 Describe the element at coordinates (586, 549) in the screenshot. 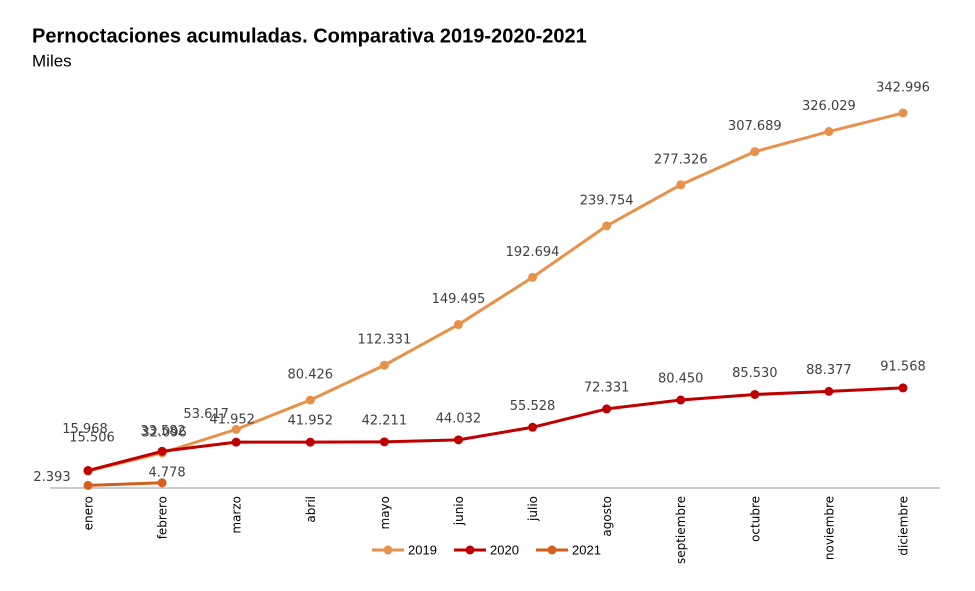

I see `legend-label: 2021` at that location.